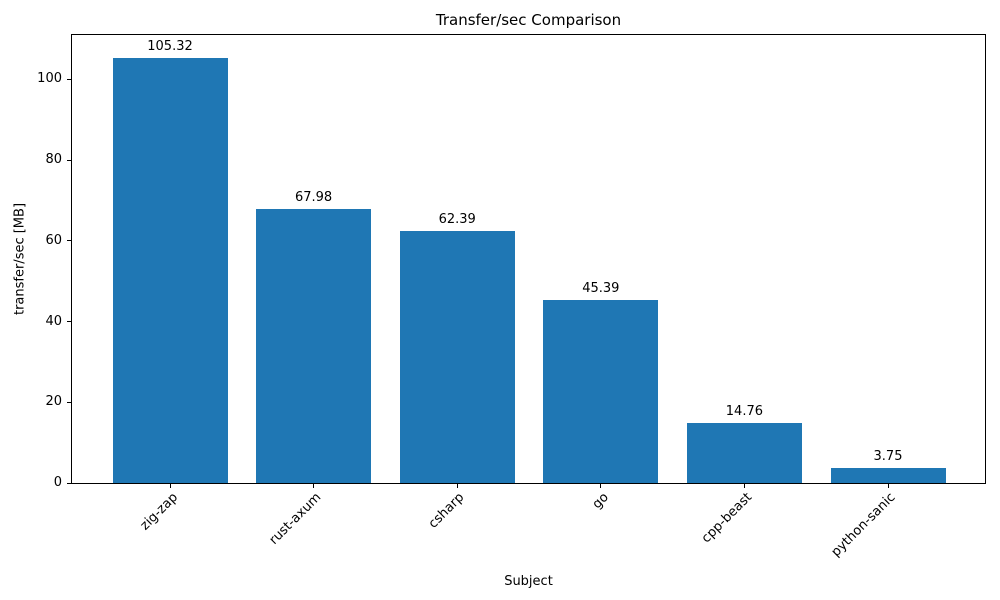 This screenshot has width=1000, height=600. What do you see at coordinates (53, 321) in the screenshot?
I see `y-tick-label: 40` at bounding box center [53, 321].